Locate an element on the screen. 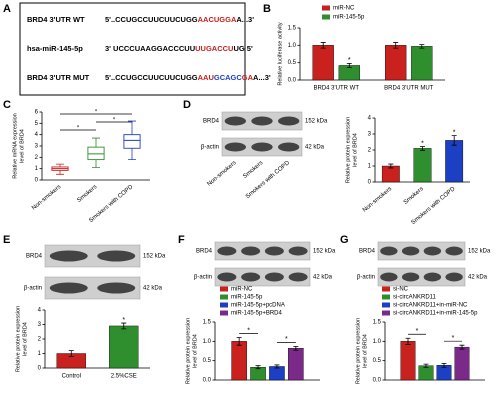 The width and height of the screenshot is (500, 394). y-axis-label: Relative luciferase activity is located at coordinates (280, 54).